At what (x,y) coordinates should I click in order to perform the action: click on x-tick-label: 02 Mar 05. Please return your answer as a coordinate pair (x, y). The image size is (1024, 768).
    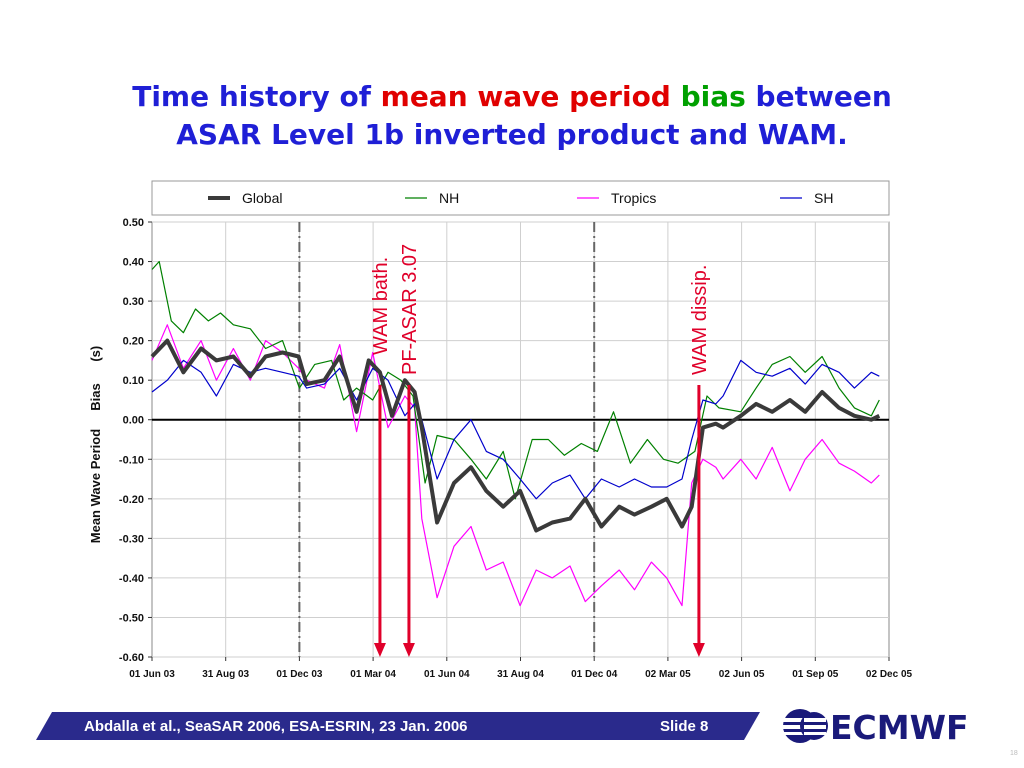
    Looking at the image, I should click on (668, 674).